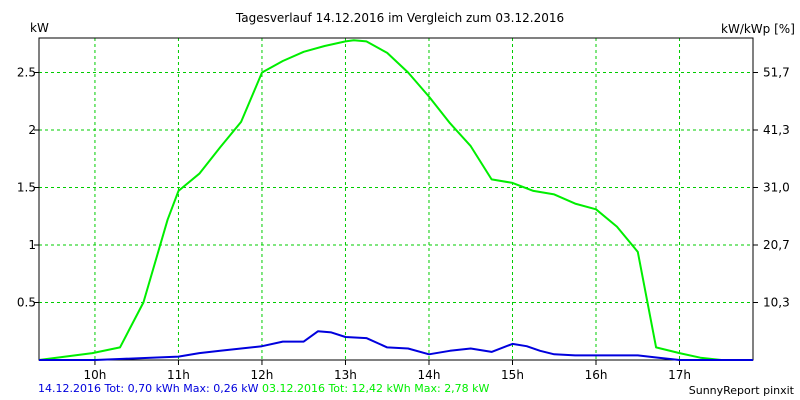 Image resolution: width=800 pixels, height=400 pixels. I want to click on y-tick-label-right: 51,7, so click(776, 73).